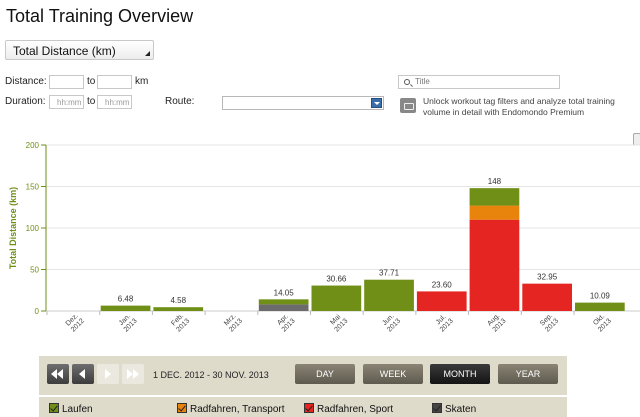 The width and height of the screenshot is (640, 417). What do you see at coordinates (461, 409) in the screenshot?
I see `legend-label: Skaten` at bounding box center [461, 409].